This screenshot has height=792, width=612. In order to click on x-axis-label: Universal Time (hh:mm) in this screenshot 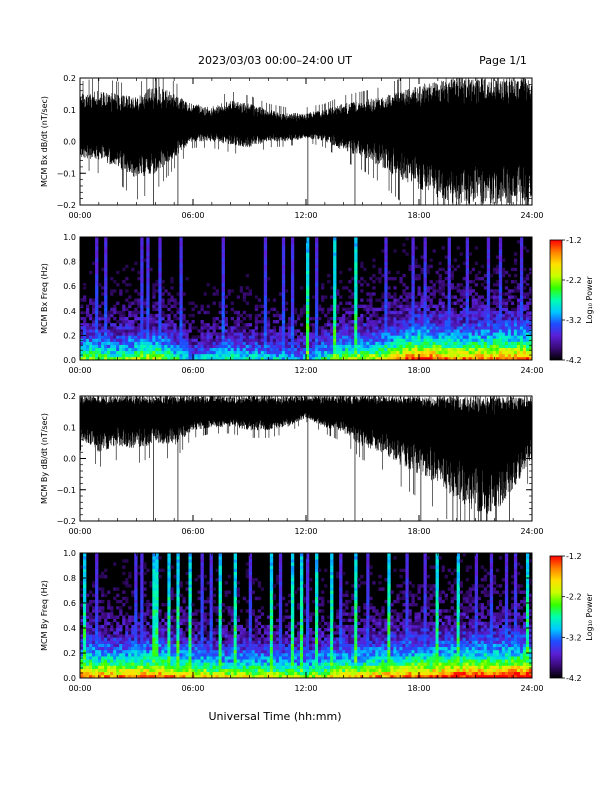, I will do `click(275, 716)`.